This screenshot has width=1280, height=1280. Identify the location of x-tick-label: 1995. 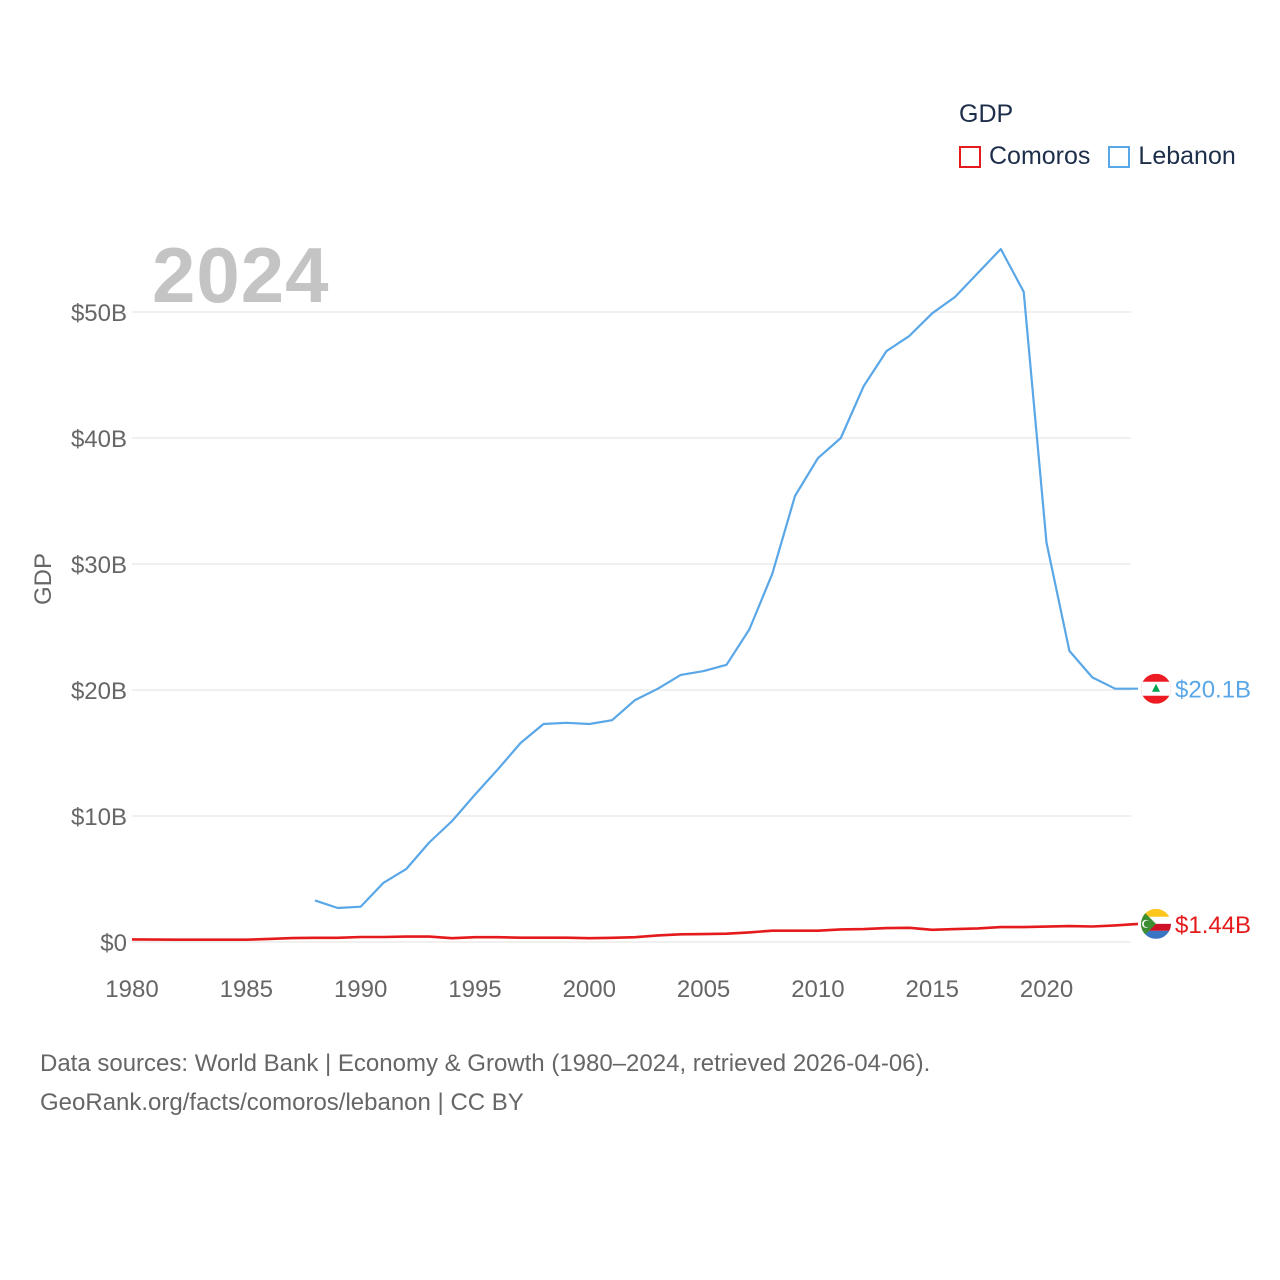
(474, 989).